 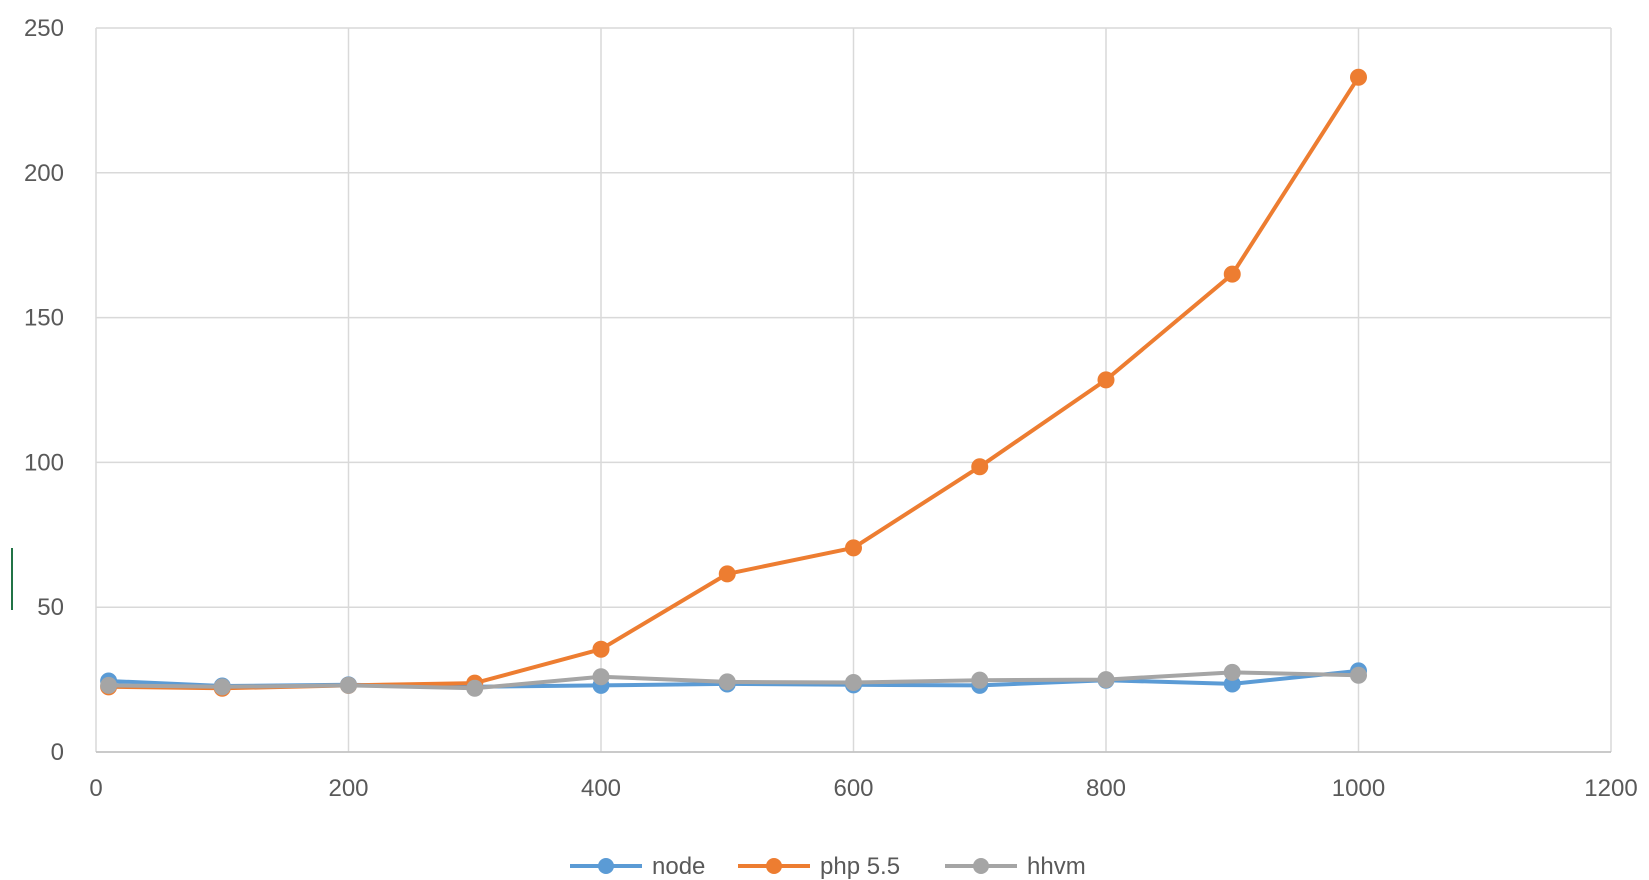 What do you see at coordinates (1056, 866) in the screenshot?
I see `legend-label: hhvm` at bounding box center [1056, 866].